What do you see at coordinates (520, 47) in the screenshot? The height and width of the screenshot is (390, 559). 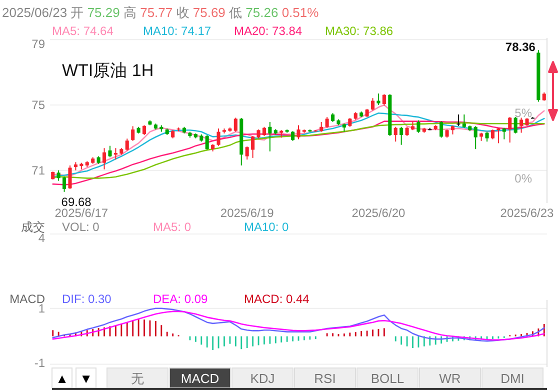 I see `annotation: 78.36` at bounding box center [520, 47].